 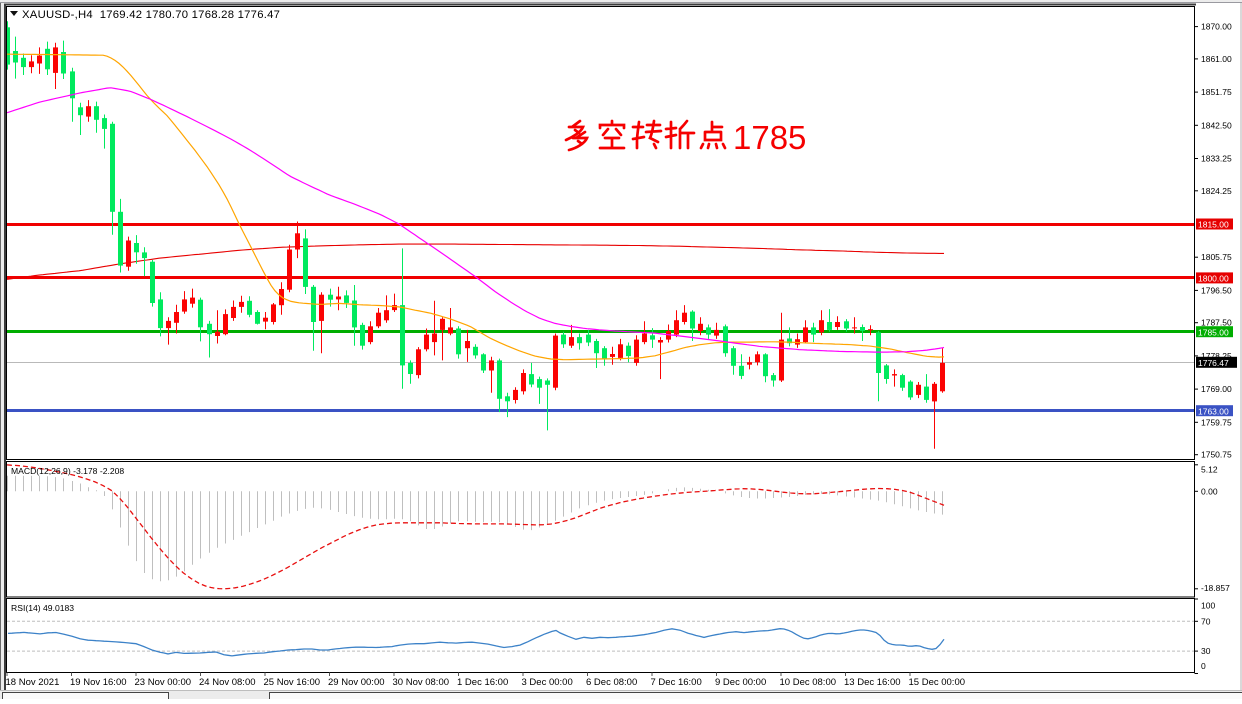 What do you see at coordinates (42, 608) in the screenshot?
I see `svg-text: RSI(14) 49.0183` at bounding box center [42, 608].